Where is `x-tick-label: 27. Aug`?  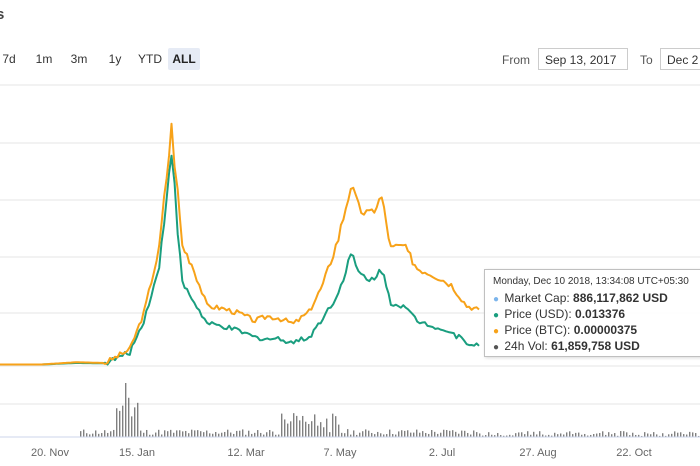 x-tick-label: 27. Aug is located at coordinates (537, 453).